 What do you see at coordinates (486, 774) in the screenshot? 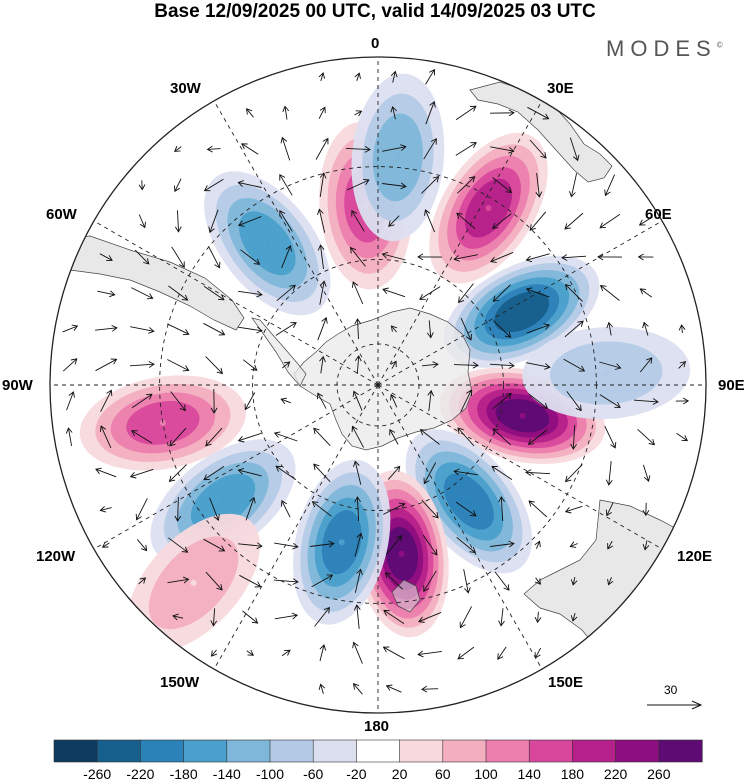
I see `colorbar-tick-label: 100` at bounding box center [486, 774].